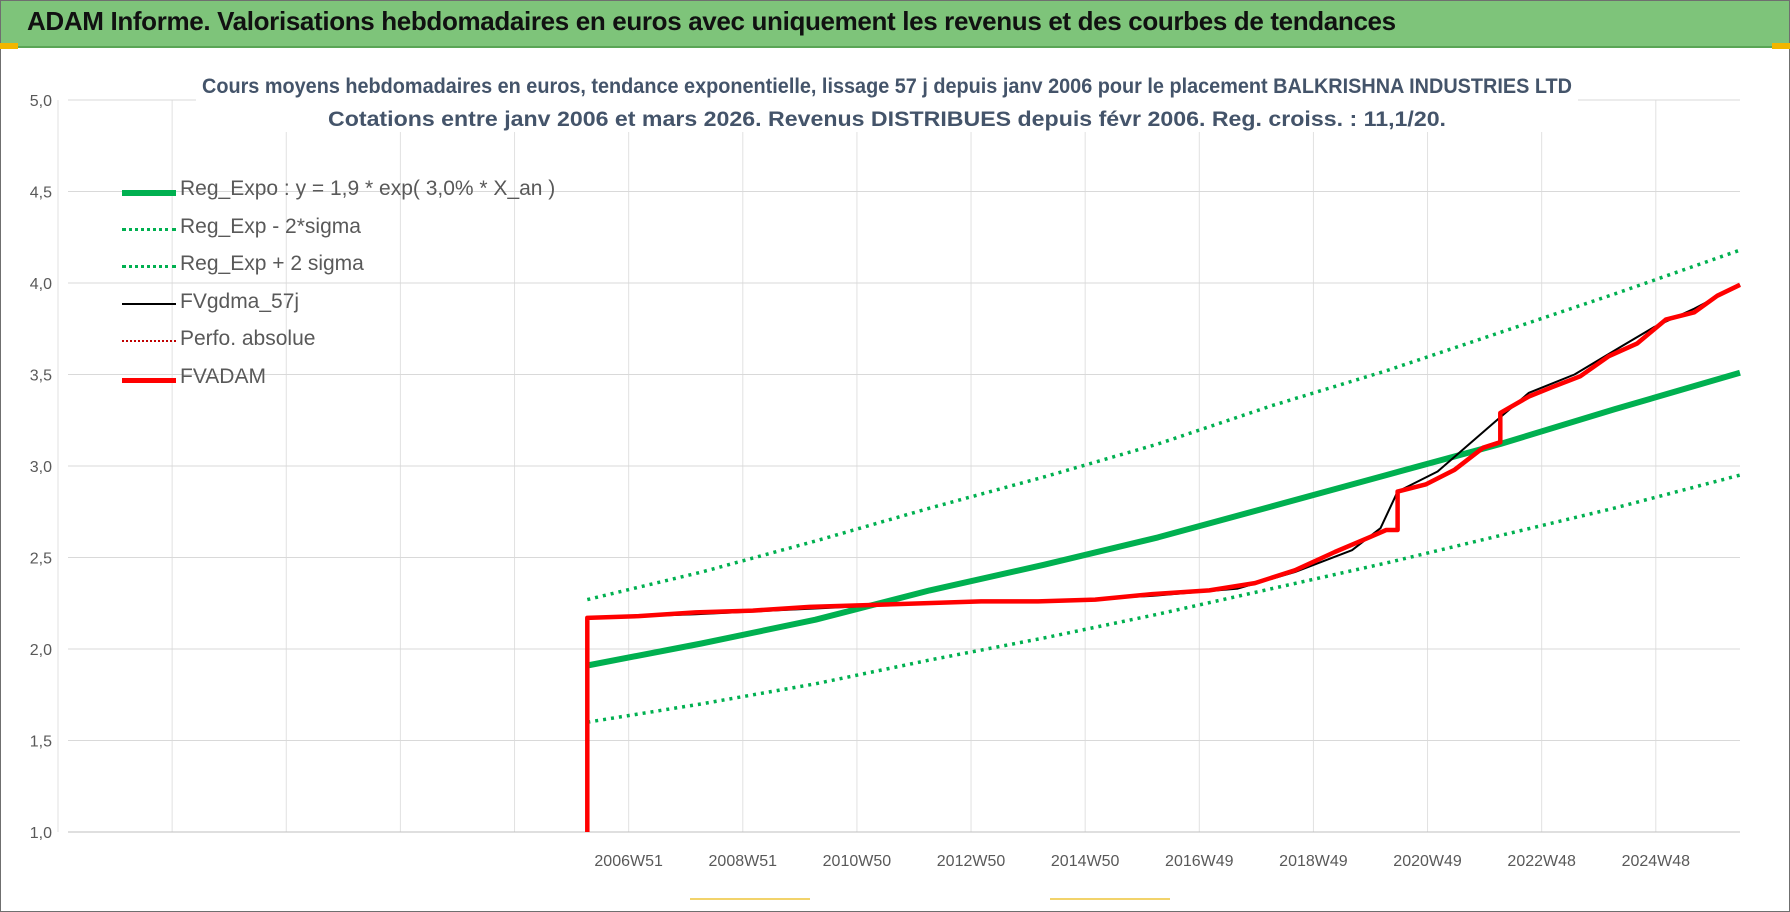 The height and width of the screenshot is (912, 1790). What do you see at coordinates (248, 338) in the screenshot?
I see `legend-label: Perfo. absolue` at bounding box center [248, 338].